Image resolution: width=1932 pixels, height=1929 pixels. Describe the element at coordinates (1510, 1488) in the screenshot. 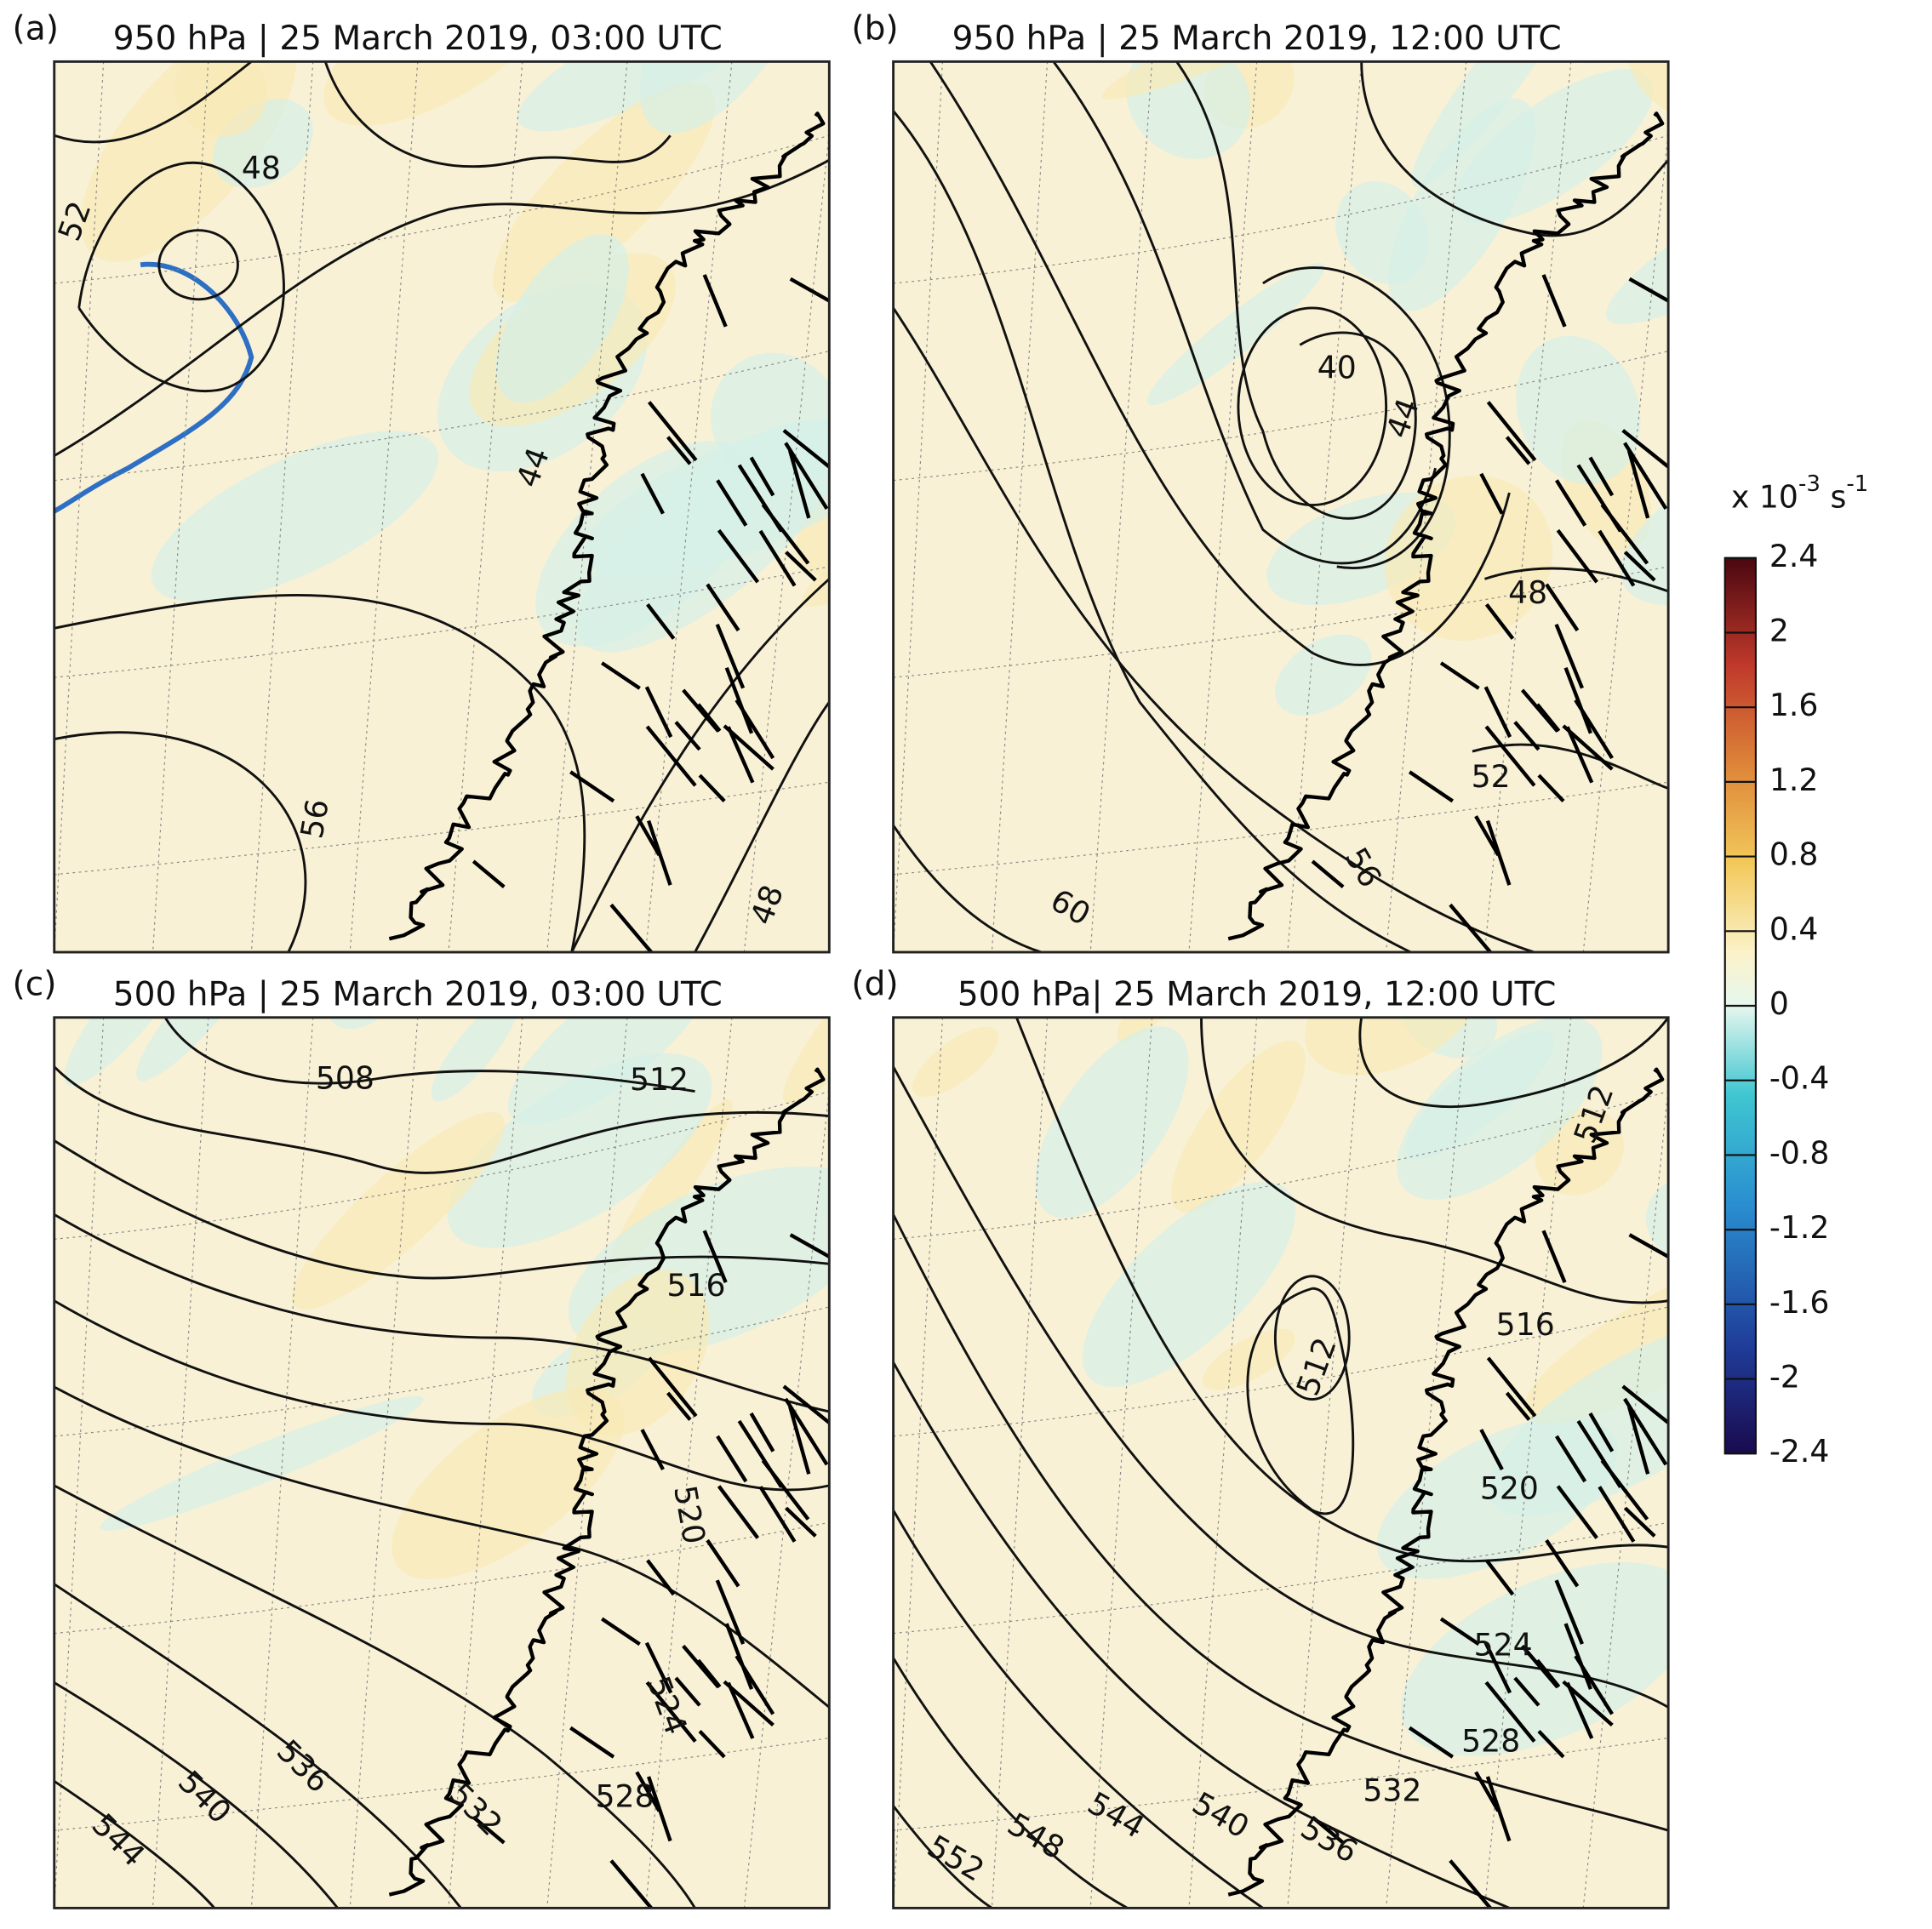

I see `contour-label: 520` at that location.